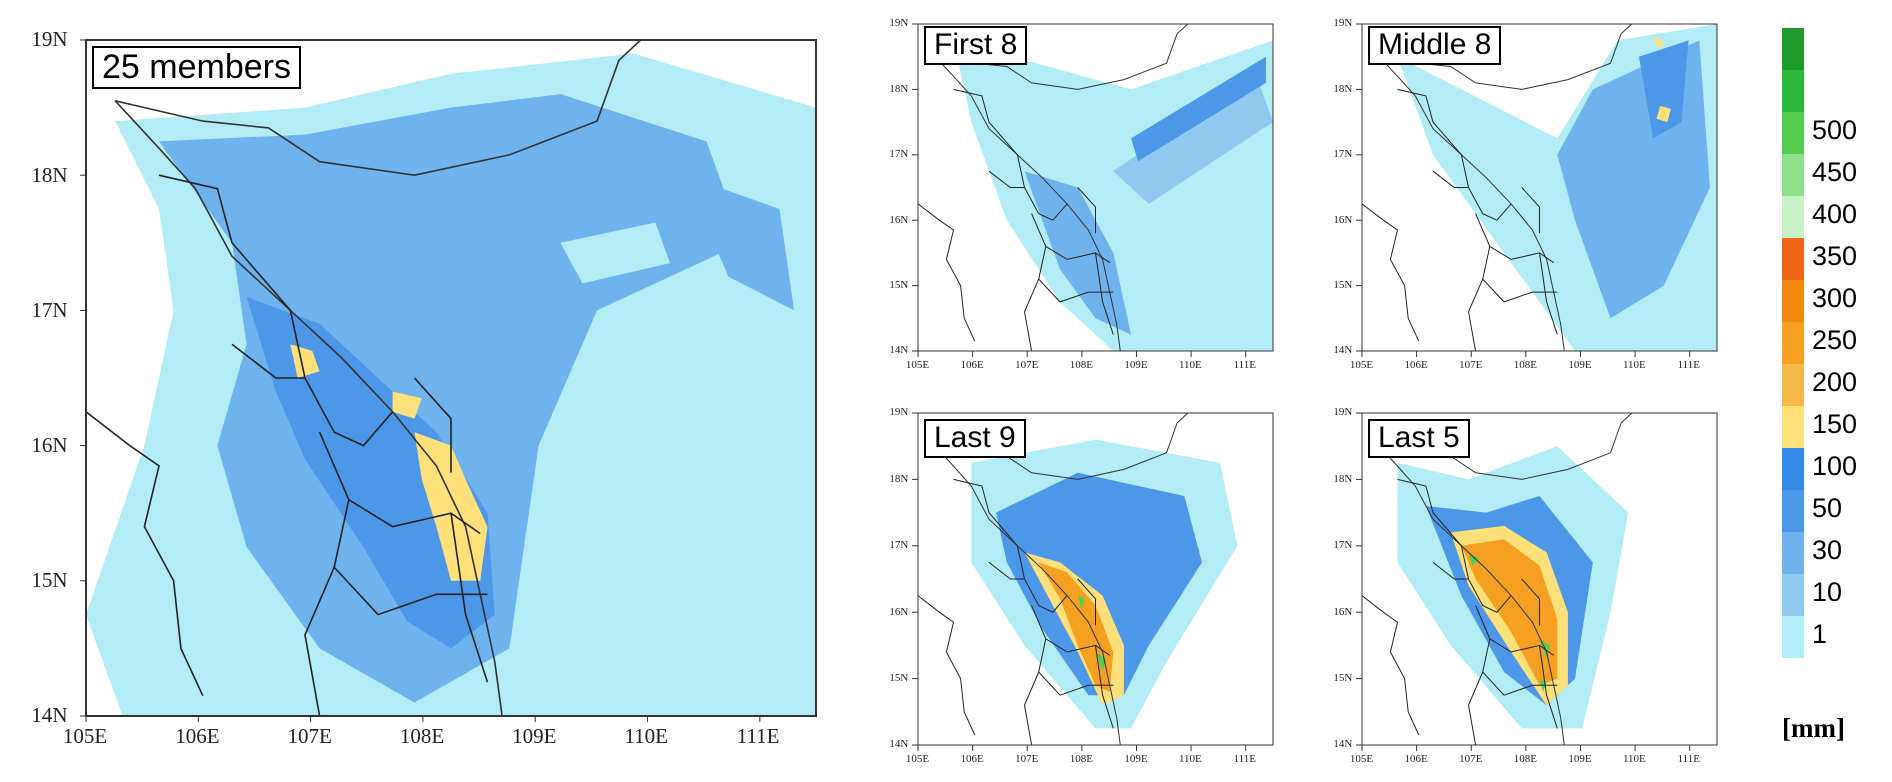 The height and width of the screenshot is (782, 1892). Describe the element at coordinates (1813, 728) in the screenshot. I see `colorbar-unit-label: [mm]` at that location.